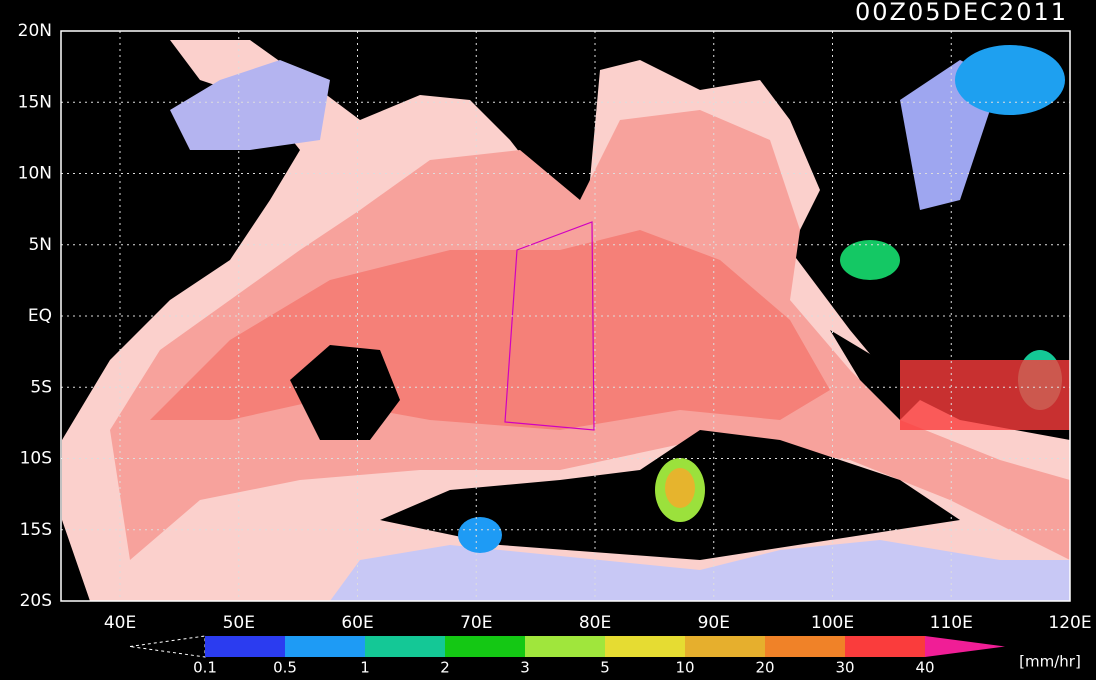 The image size is (1096, 680). What do you see at coordinates (40, 245) in the screenshot?
I see `lat-label: 5N` at bounding box center [40, 245].